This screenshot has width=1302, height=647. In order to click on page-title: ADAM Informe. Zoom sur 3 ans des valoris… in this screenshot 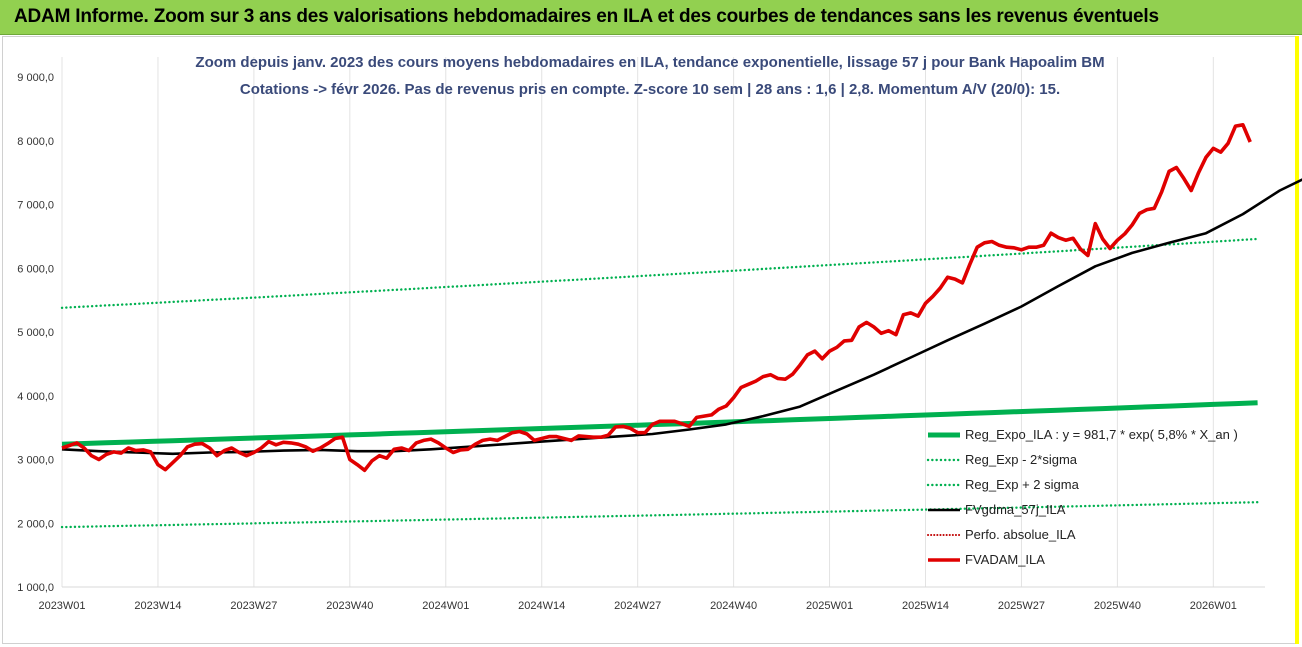, I will do `click(586, 16)`.